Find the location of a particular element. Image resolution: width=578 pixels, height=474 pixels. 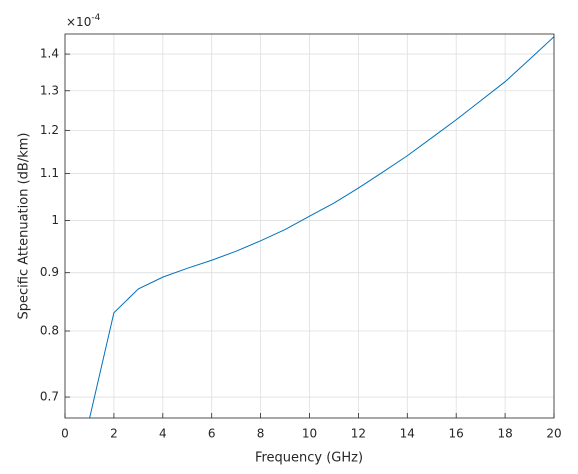

y-tick-label: 1.2 is located at coordinates (49, 130).